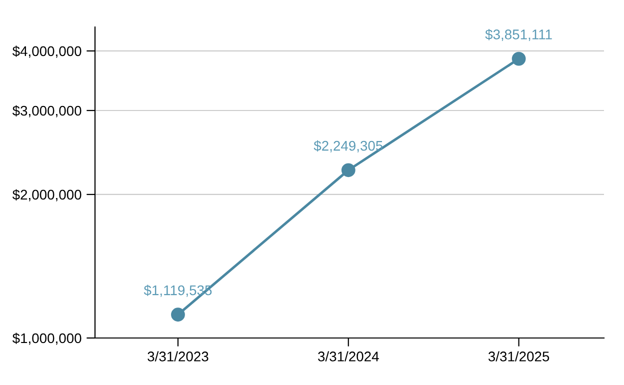  Describe the element at coordinates (47, 111) in the screenshot. I see `y-tick-label: $3,000,000` at that location.